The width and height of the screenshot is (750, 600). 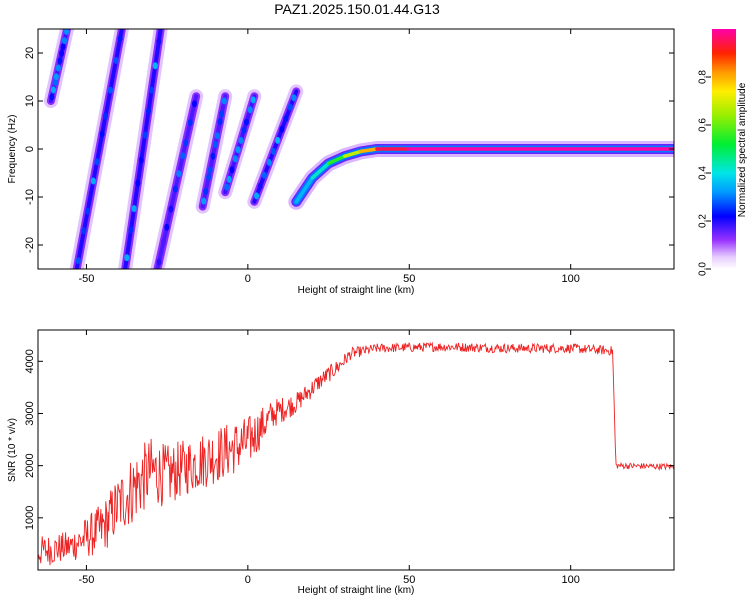 What do you see at coordinates (742, 149) in the screenshot?
I see `colorbar-label: Normalized spectral amplitude` at bounding box center [742, 149].